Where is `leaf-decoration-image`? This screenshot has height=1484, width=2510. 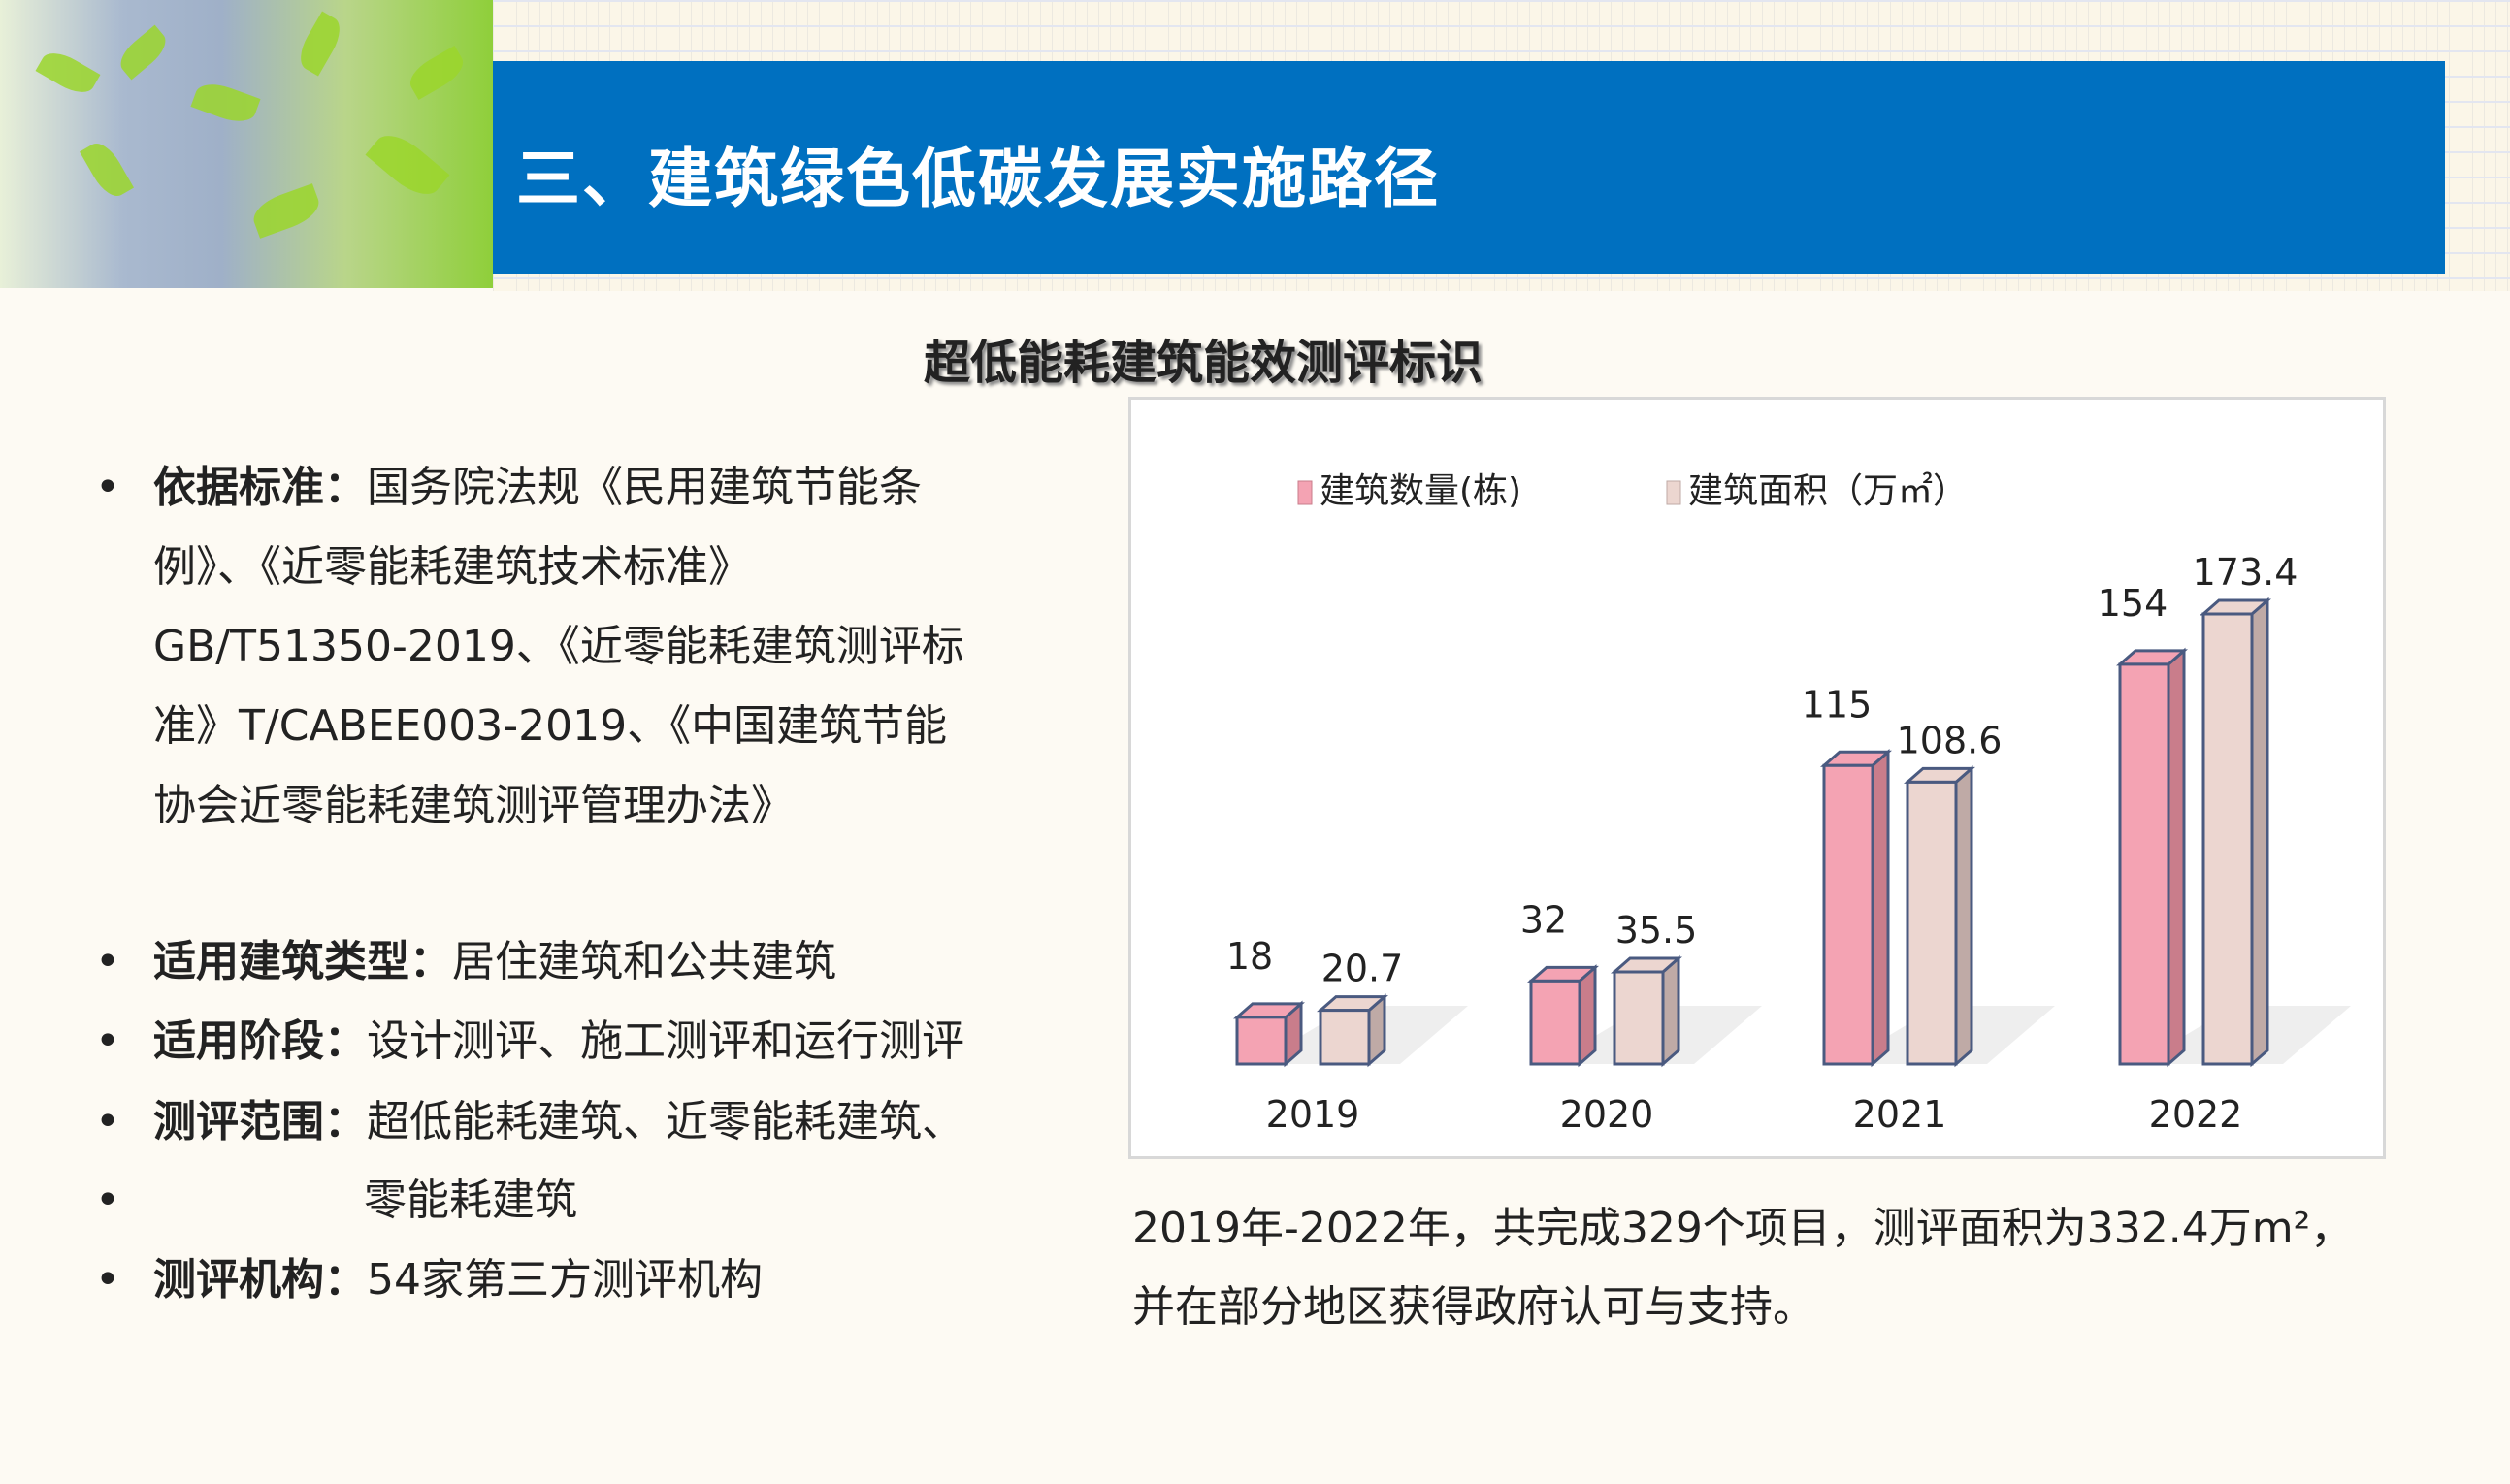 leaf-decoration-image is located at coordinates (247, 144).